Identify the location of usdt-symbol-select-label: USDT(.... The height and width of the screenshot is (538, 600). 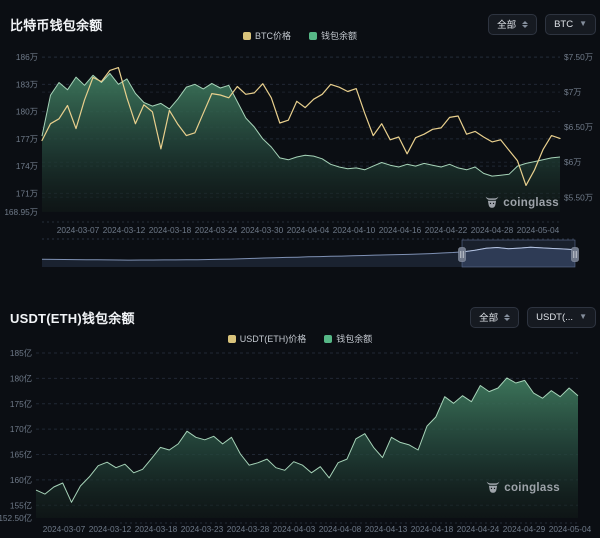
(555, 317).